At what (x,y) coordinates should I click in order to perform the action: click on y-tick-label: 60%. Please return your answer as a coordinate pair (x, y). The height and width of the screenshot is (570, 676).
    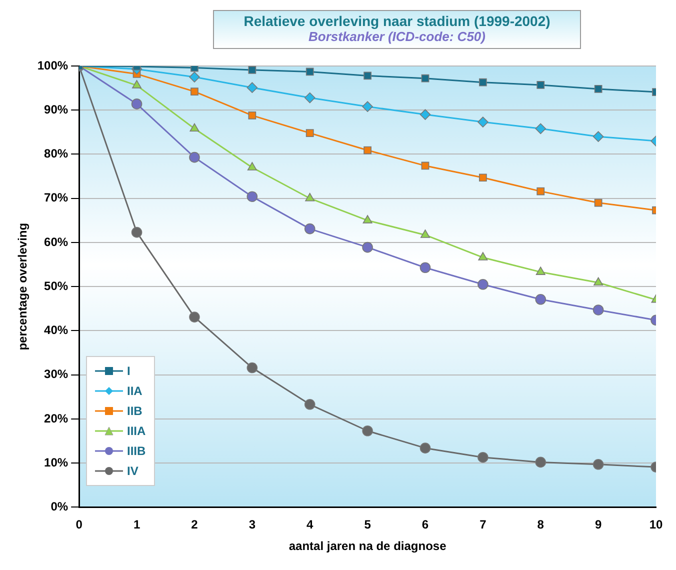
    Looking at the image, I should click on (56, 241).